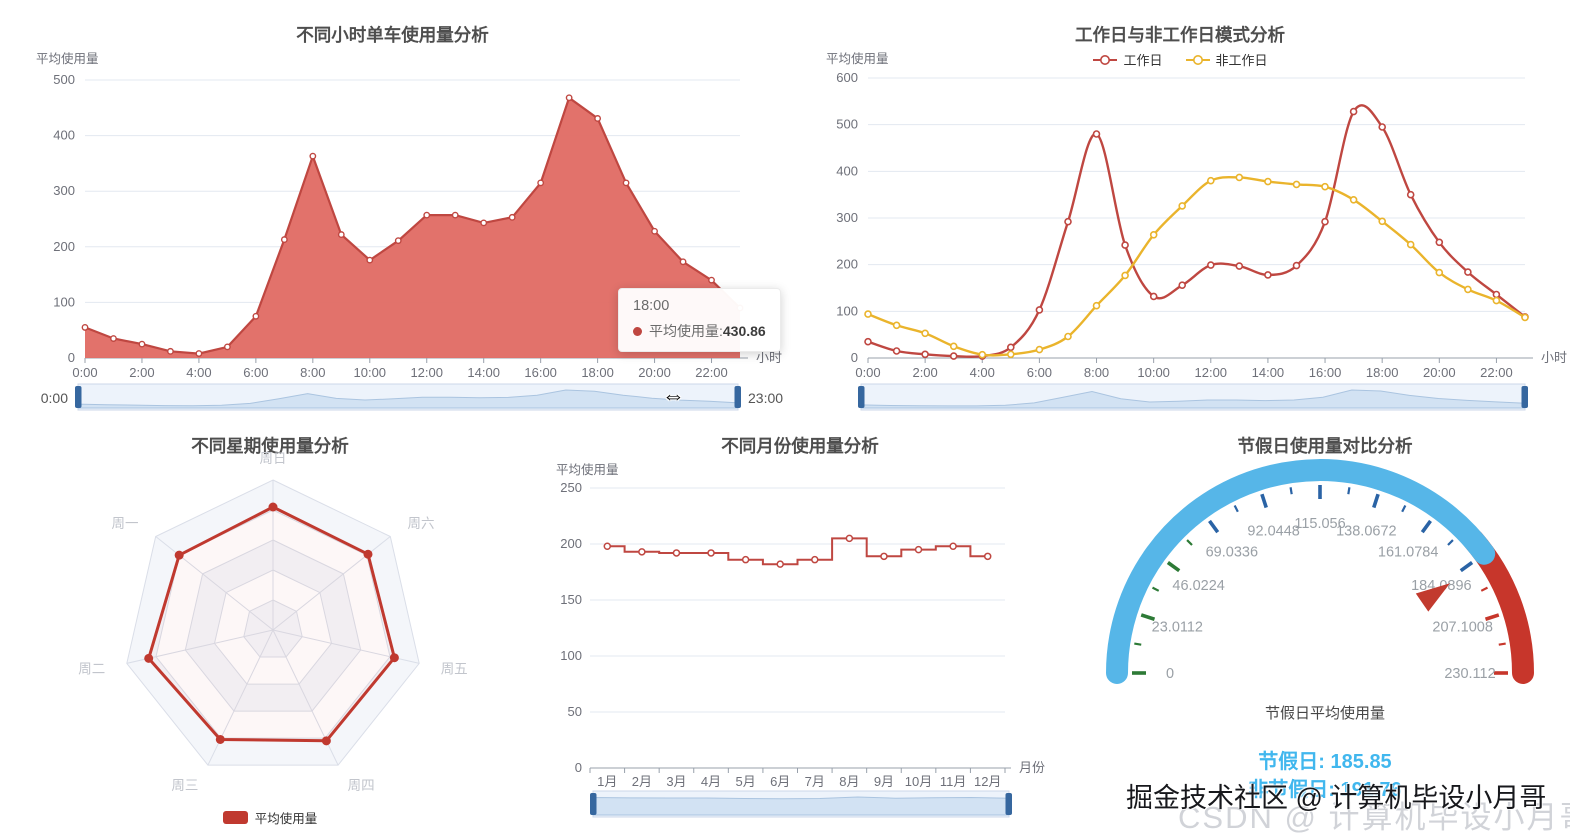 This screenshot has width=1570, height=837. Describe the element at coordinates (847, 264) in the screenshot. I see `svg-text: 200` at that location.